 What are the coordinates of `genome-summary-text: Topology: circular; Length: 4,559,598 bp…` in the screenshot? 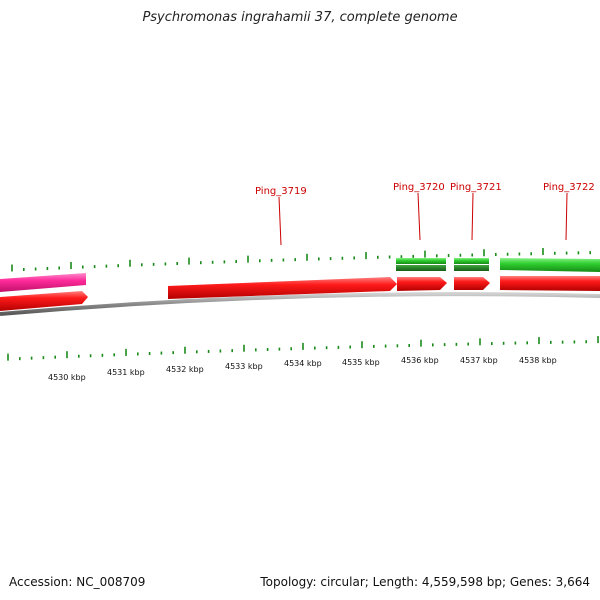 It's located at (425, 582).